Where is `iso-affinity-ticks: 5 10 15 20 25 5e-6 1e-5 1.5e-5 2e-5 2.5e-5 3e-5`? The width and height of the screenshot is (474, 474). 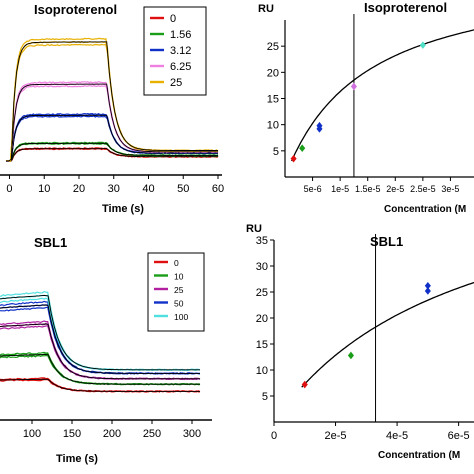
iso-affinity-ticks: 5 10 15 20 25 5e-6 1e-5 1.5e-5 2e-5 2.5e-5 3e-5 is located at coordinates (363, 117).